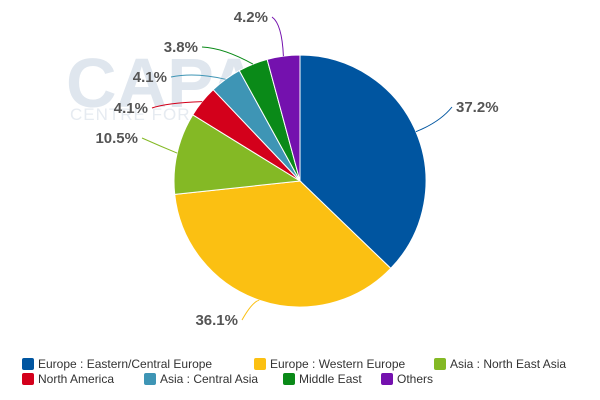  Describe the element at coordinates (237, 154) in the screenshot. I see `pie-slice-asia-north-east-asia` at that location.